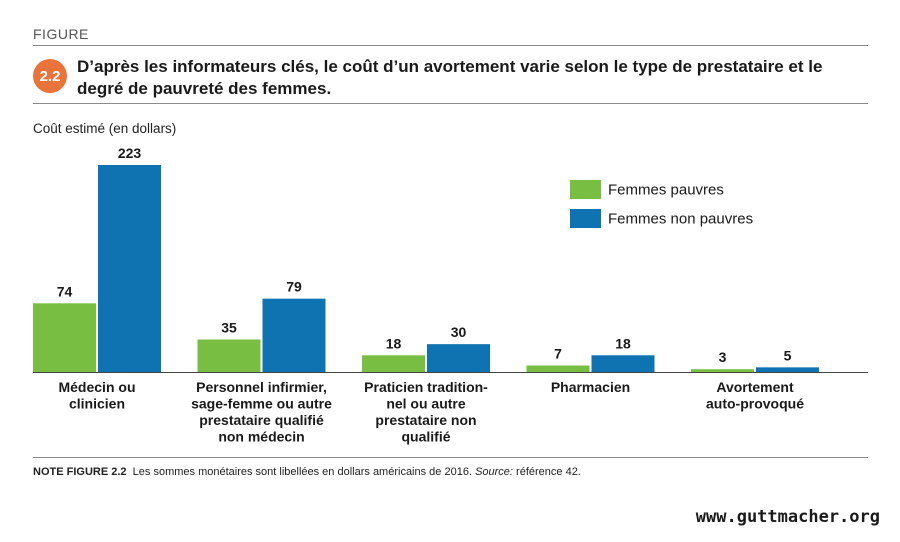  What do you see at coordinates (755, 395) in the screenshot?
I see `category-label: Avortement auto-provoqué` at bounding box center [755, 395].